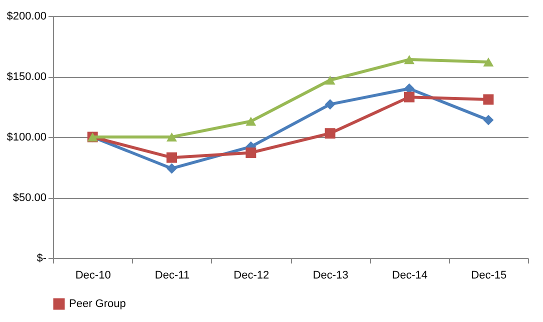 The width and height of the screenshot is (543, 322). What do you see at coordinates (26, 138) in the screenshot?
I see `y-tick-label: $100.00` at bounding box center [26, 138].